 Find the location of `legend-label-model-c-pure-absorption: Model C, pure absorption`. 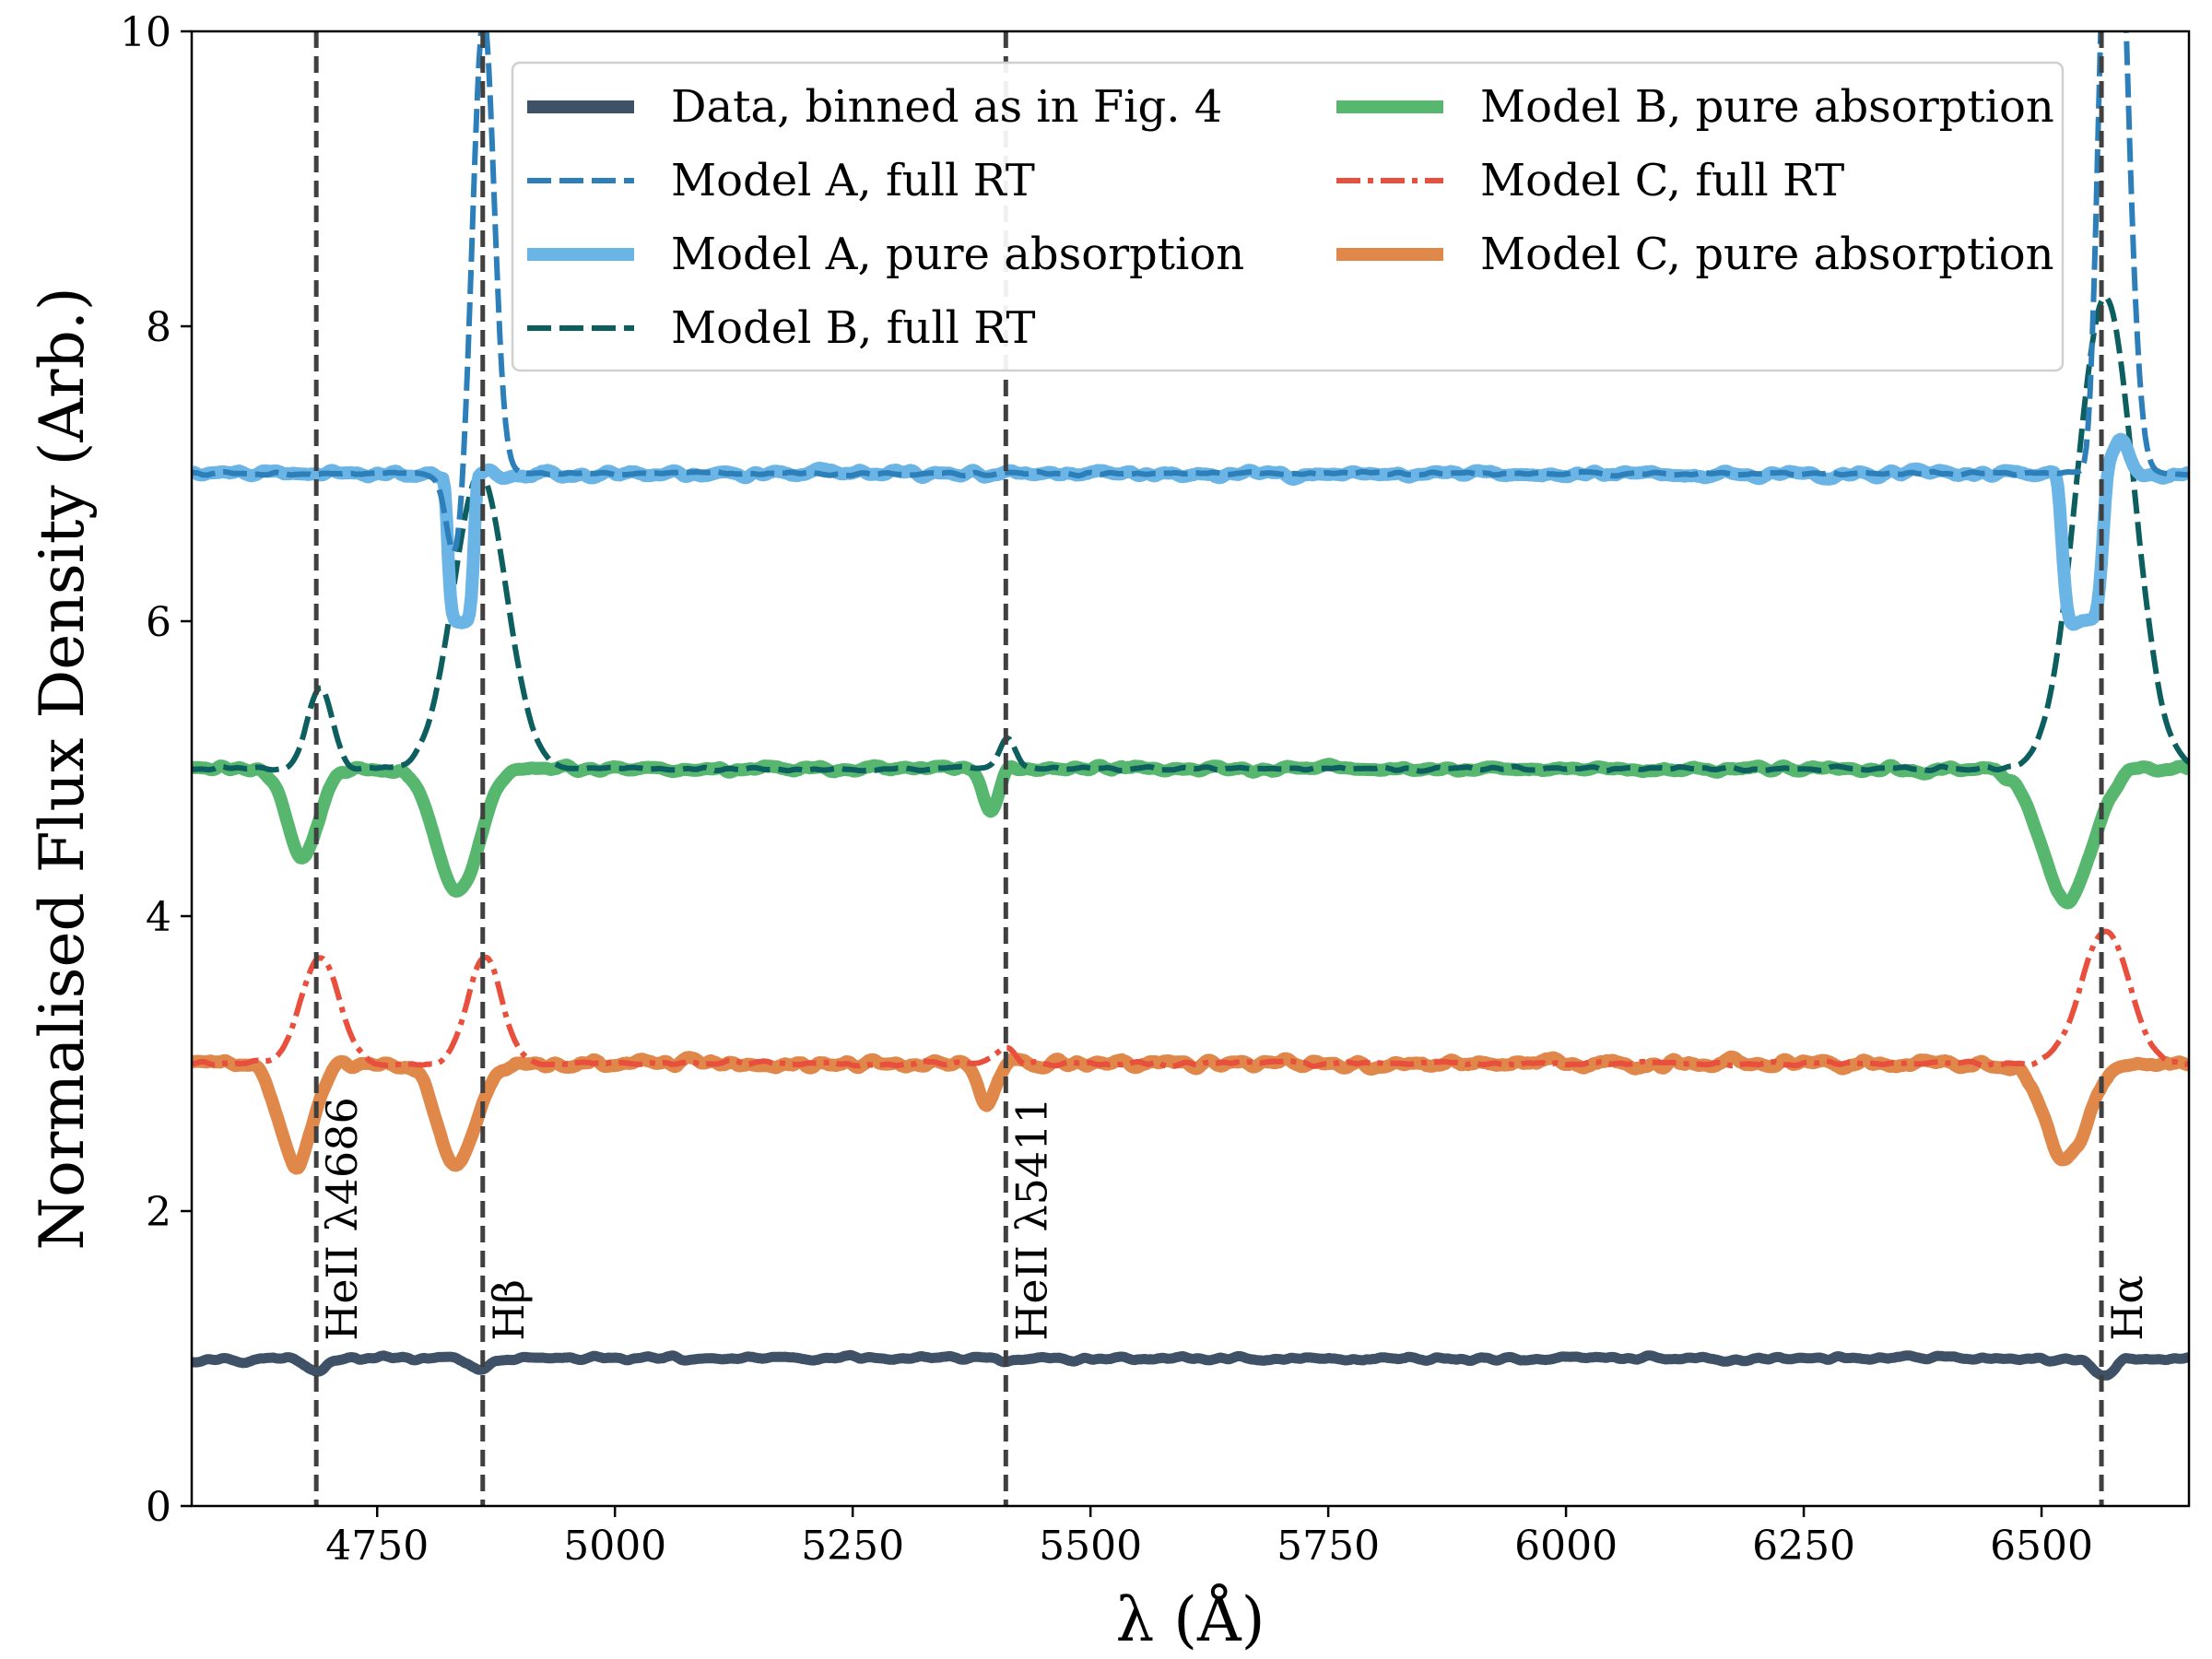

legend-label-model-c-pure-absorption: Model C, pure absorption is located at coordinates (1767, 254).